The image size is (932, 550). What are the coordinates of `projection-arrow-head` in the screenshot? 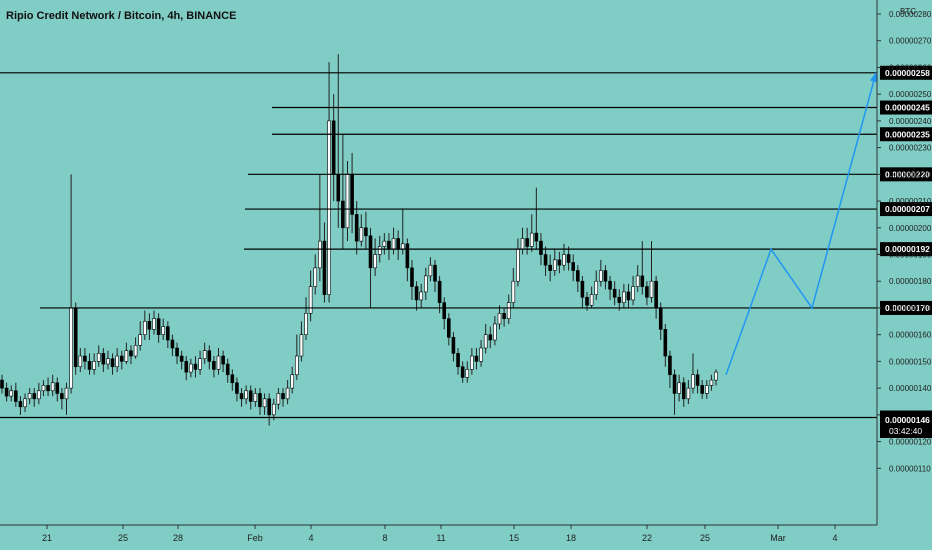 It's located at (873, 77).